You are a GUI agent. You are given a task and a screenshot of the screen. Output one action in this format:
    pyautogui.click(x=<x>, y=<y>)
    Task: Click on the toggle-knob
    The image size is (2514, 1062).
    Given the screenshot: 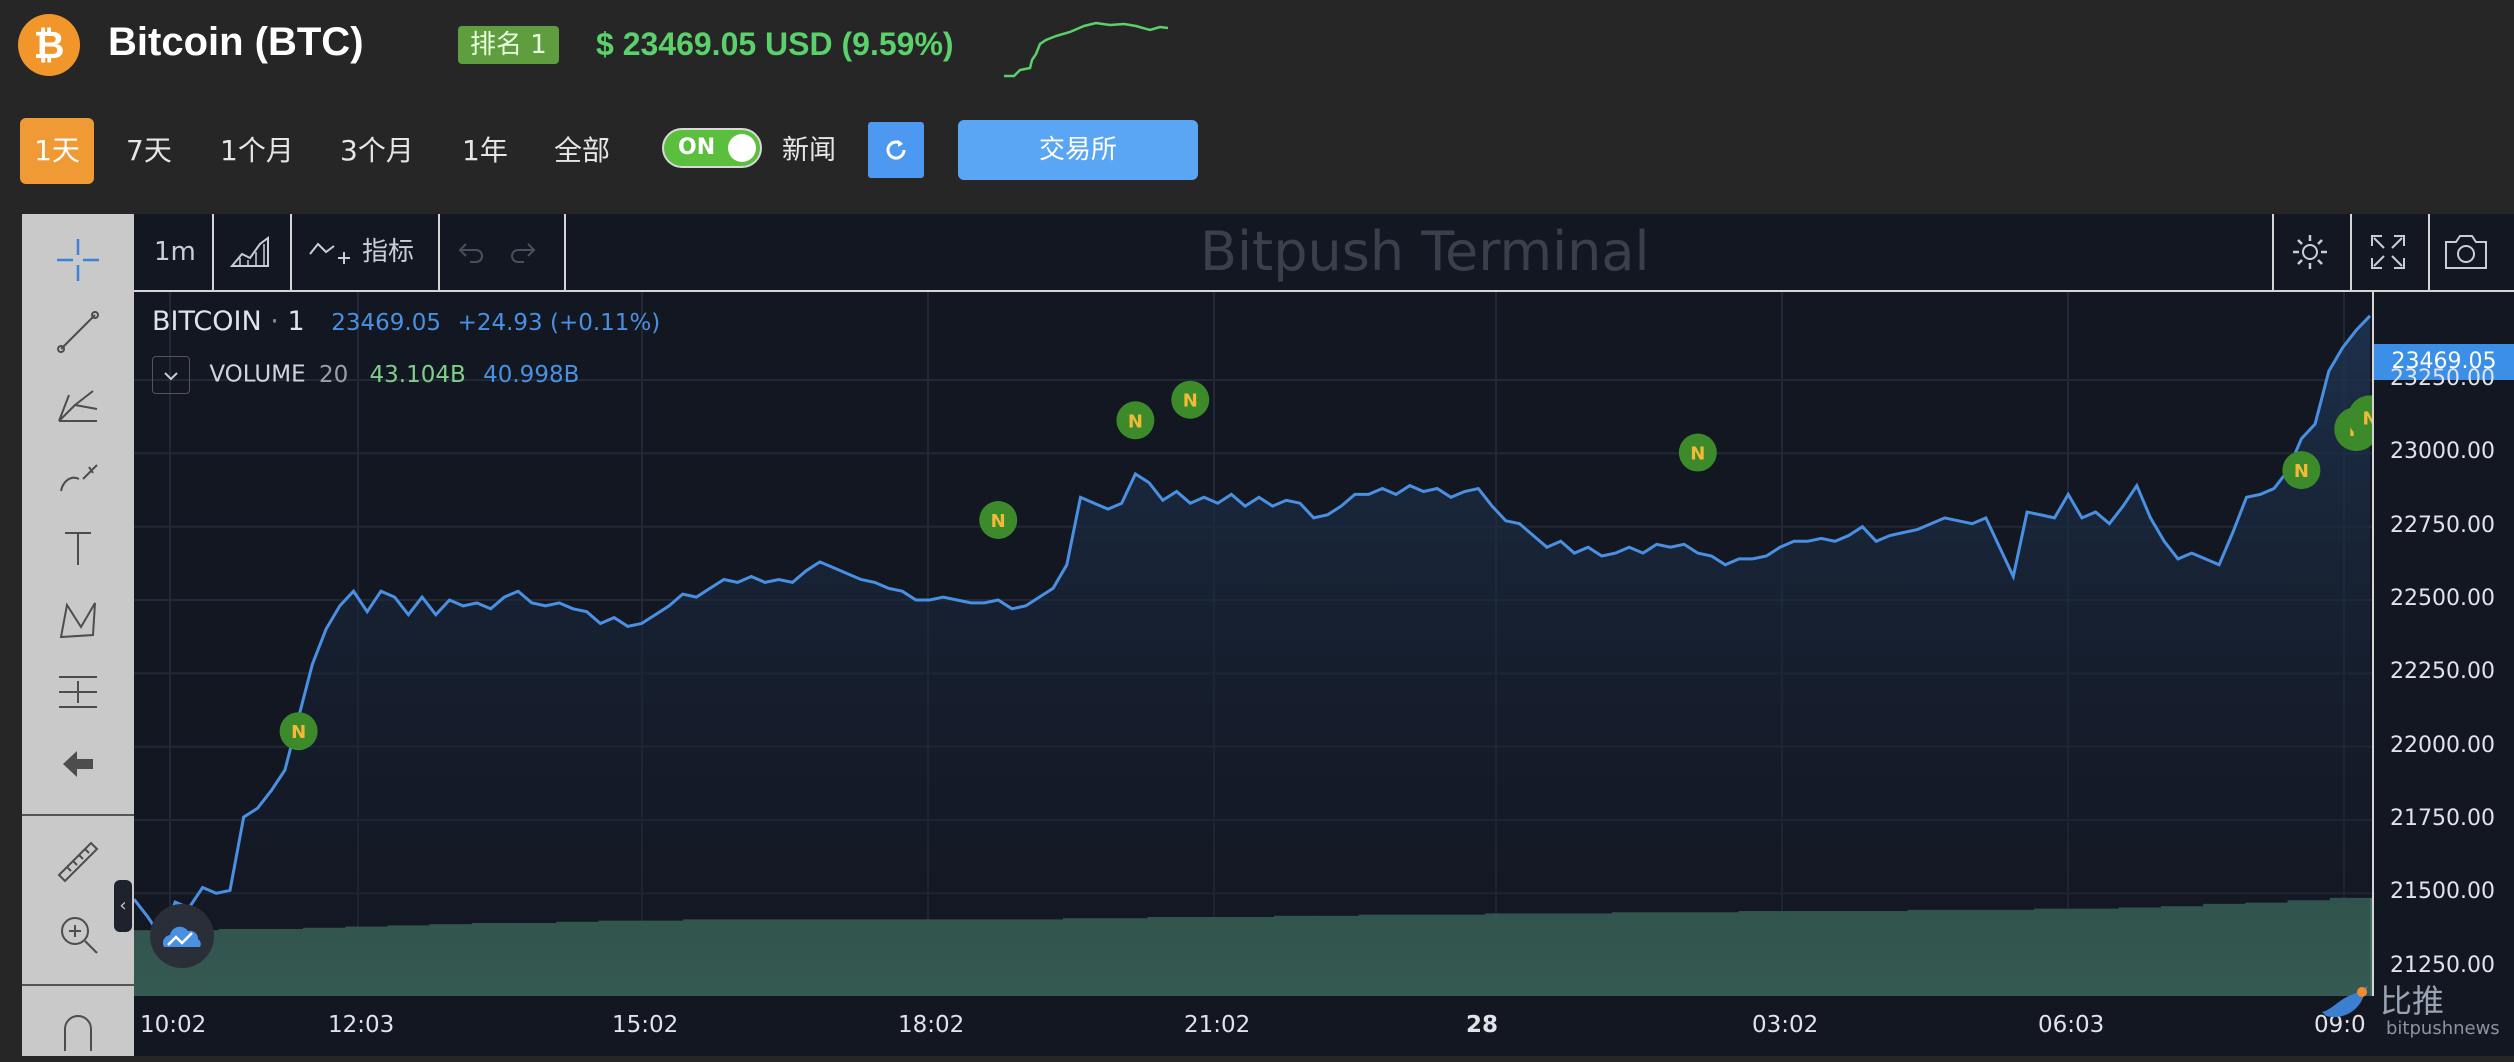 What is the action you would take?
    pyautogui.click(x=742, y=148)
    